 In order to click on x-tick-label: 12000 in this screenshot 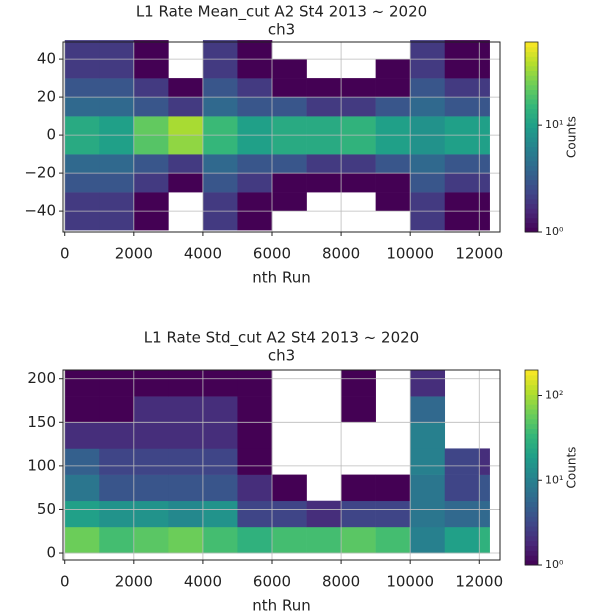, I will do `click(479, 582)`.